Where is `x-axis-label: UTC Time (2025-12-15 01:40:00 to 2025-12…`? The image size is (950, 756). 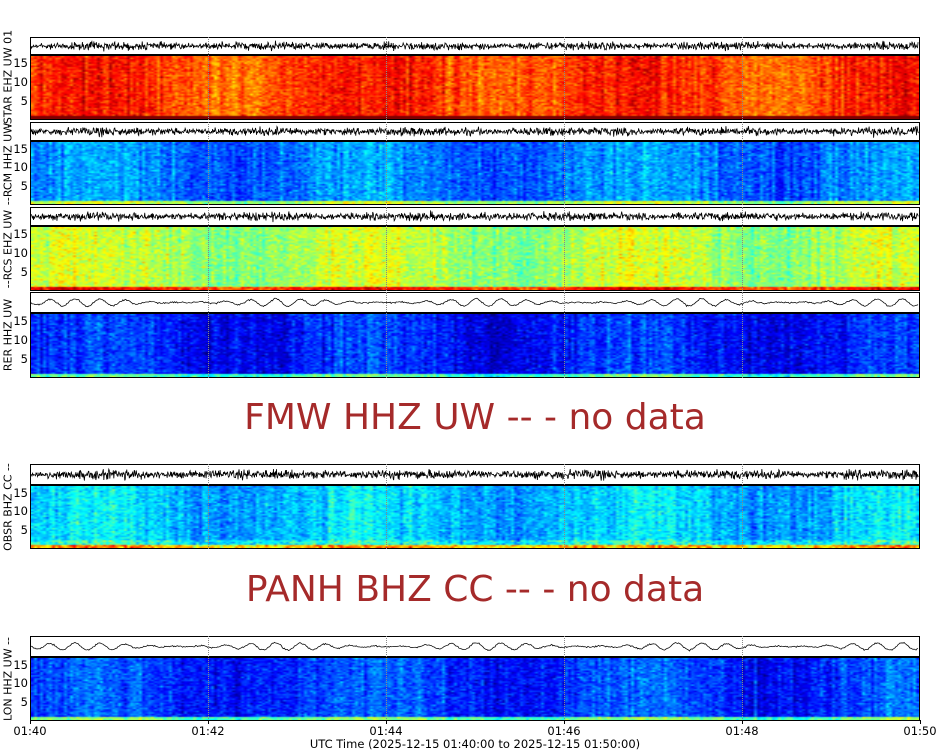 x-axis-label: UTC Time (2025-12-15 01:40:00 to 2025-12… is located at coordinates (475, 744).